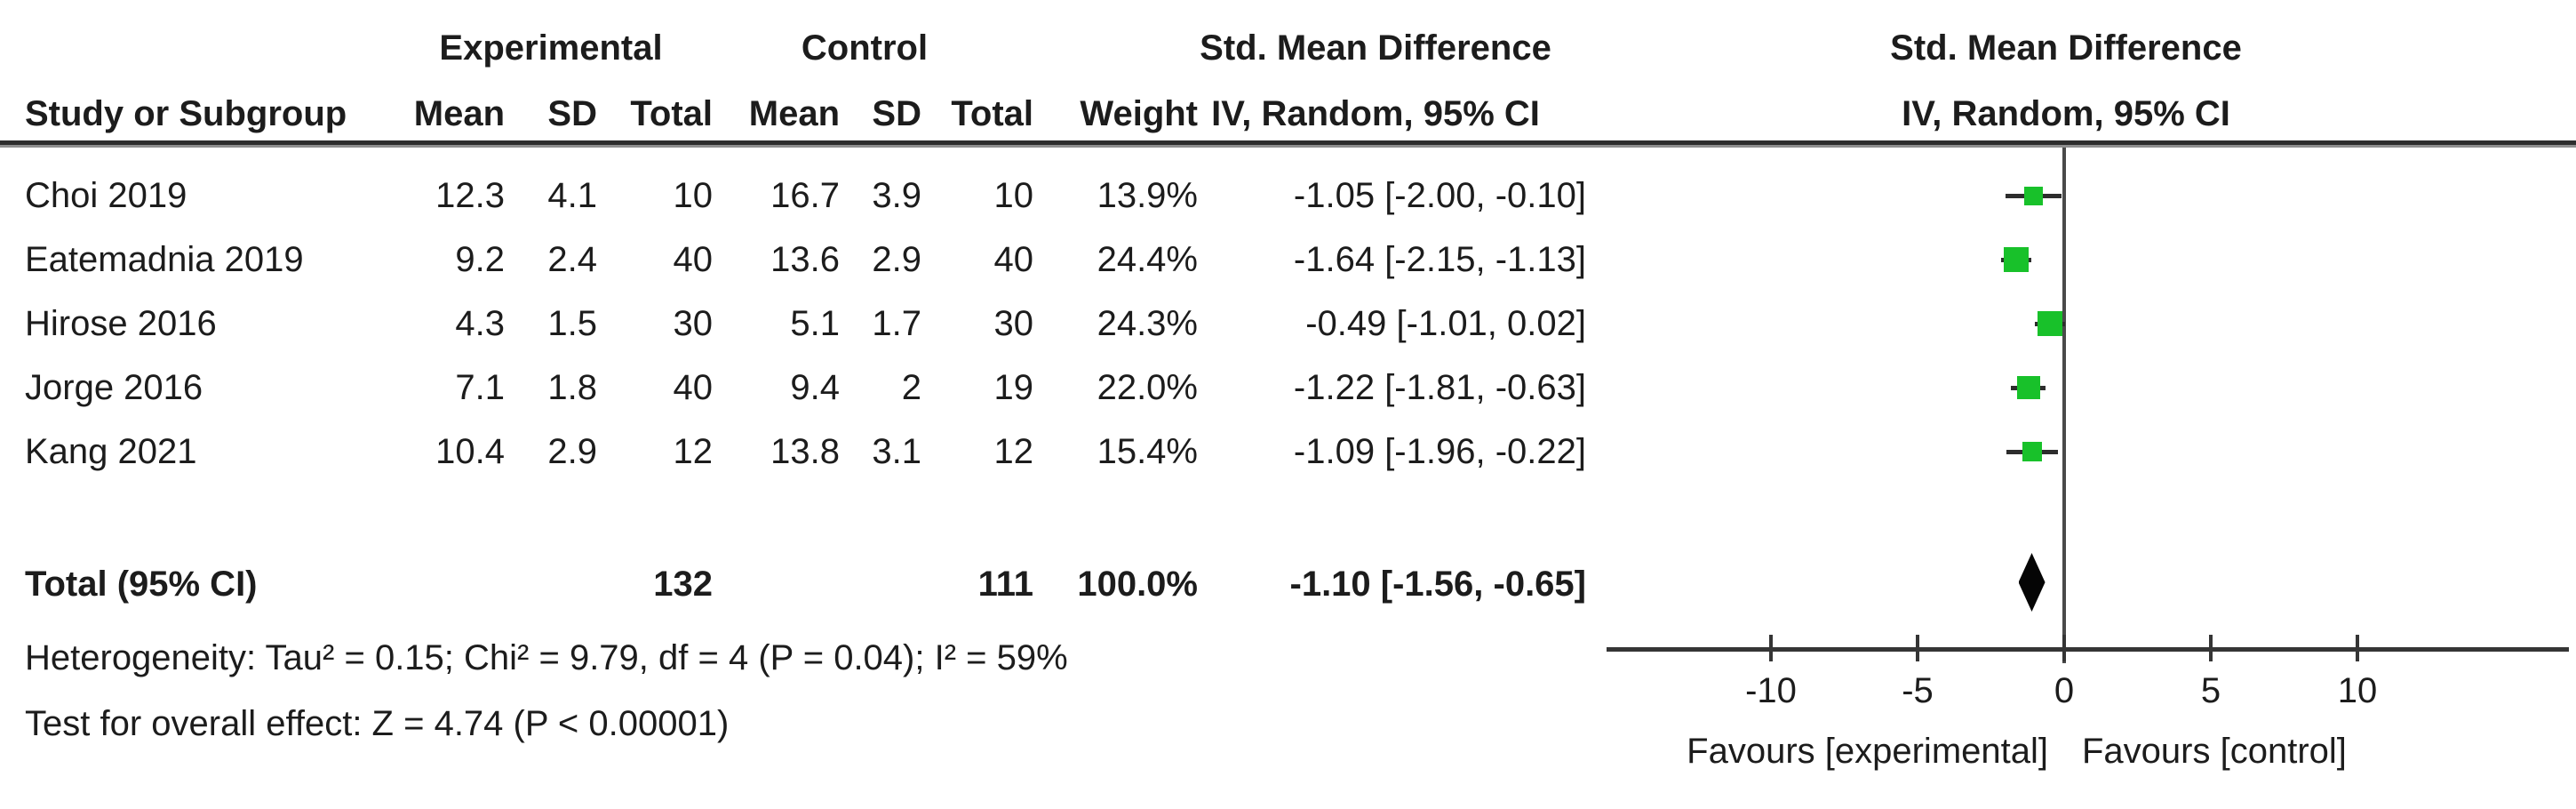  What do you see at coordinates (896, 451) in the screenshot?
I see `sd-c-cell: 3.1` at bounding box center [896, 451].